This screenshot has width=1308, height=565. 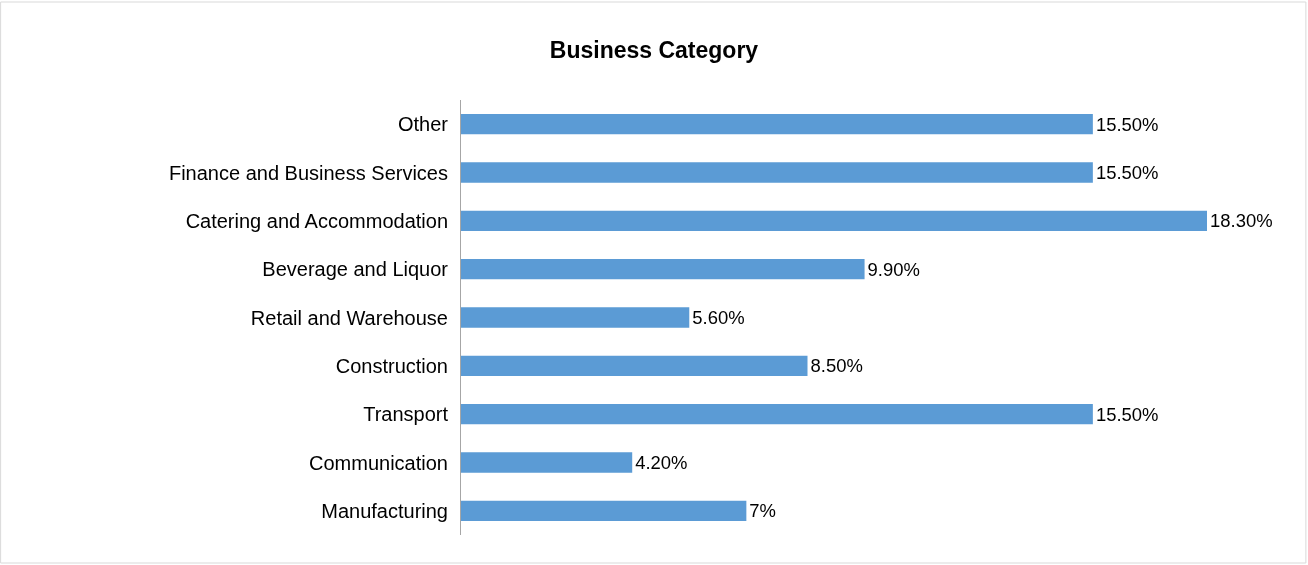 What do you see at coordinates (308, 172) in the screenshot?
I see `y-tick-label: Finance and Business Services` at bounding box center [308, 172].